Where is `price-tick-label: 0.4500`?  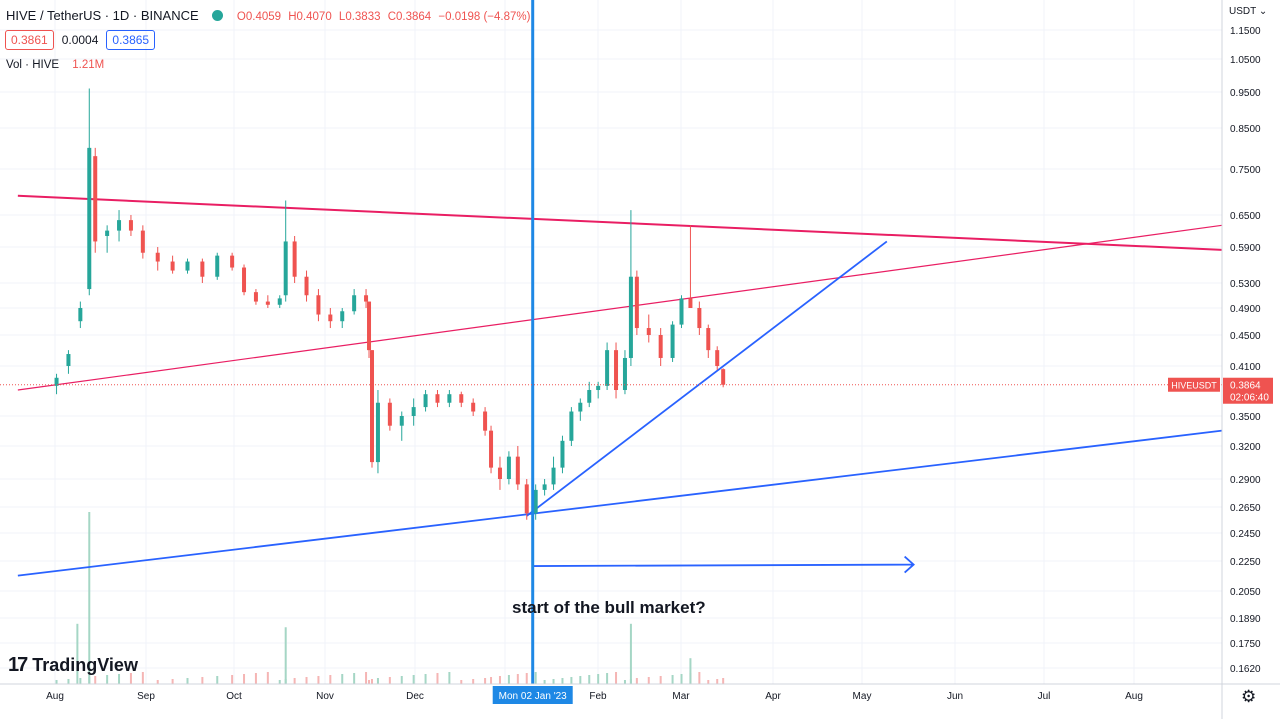
price-tick-label: 0.4500 is located at coordinates (1245, 336).